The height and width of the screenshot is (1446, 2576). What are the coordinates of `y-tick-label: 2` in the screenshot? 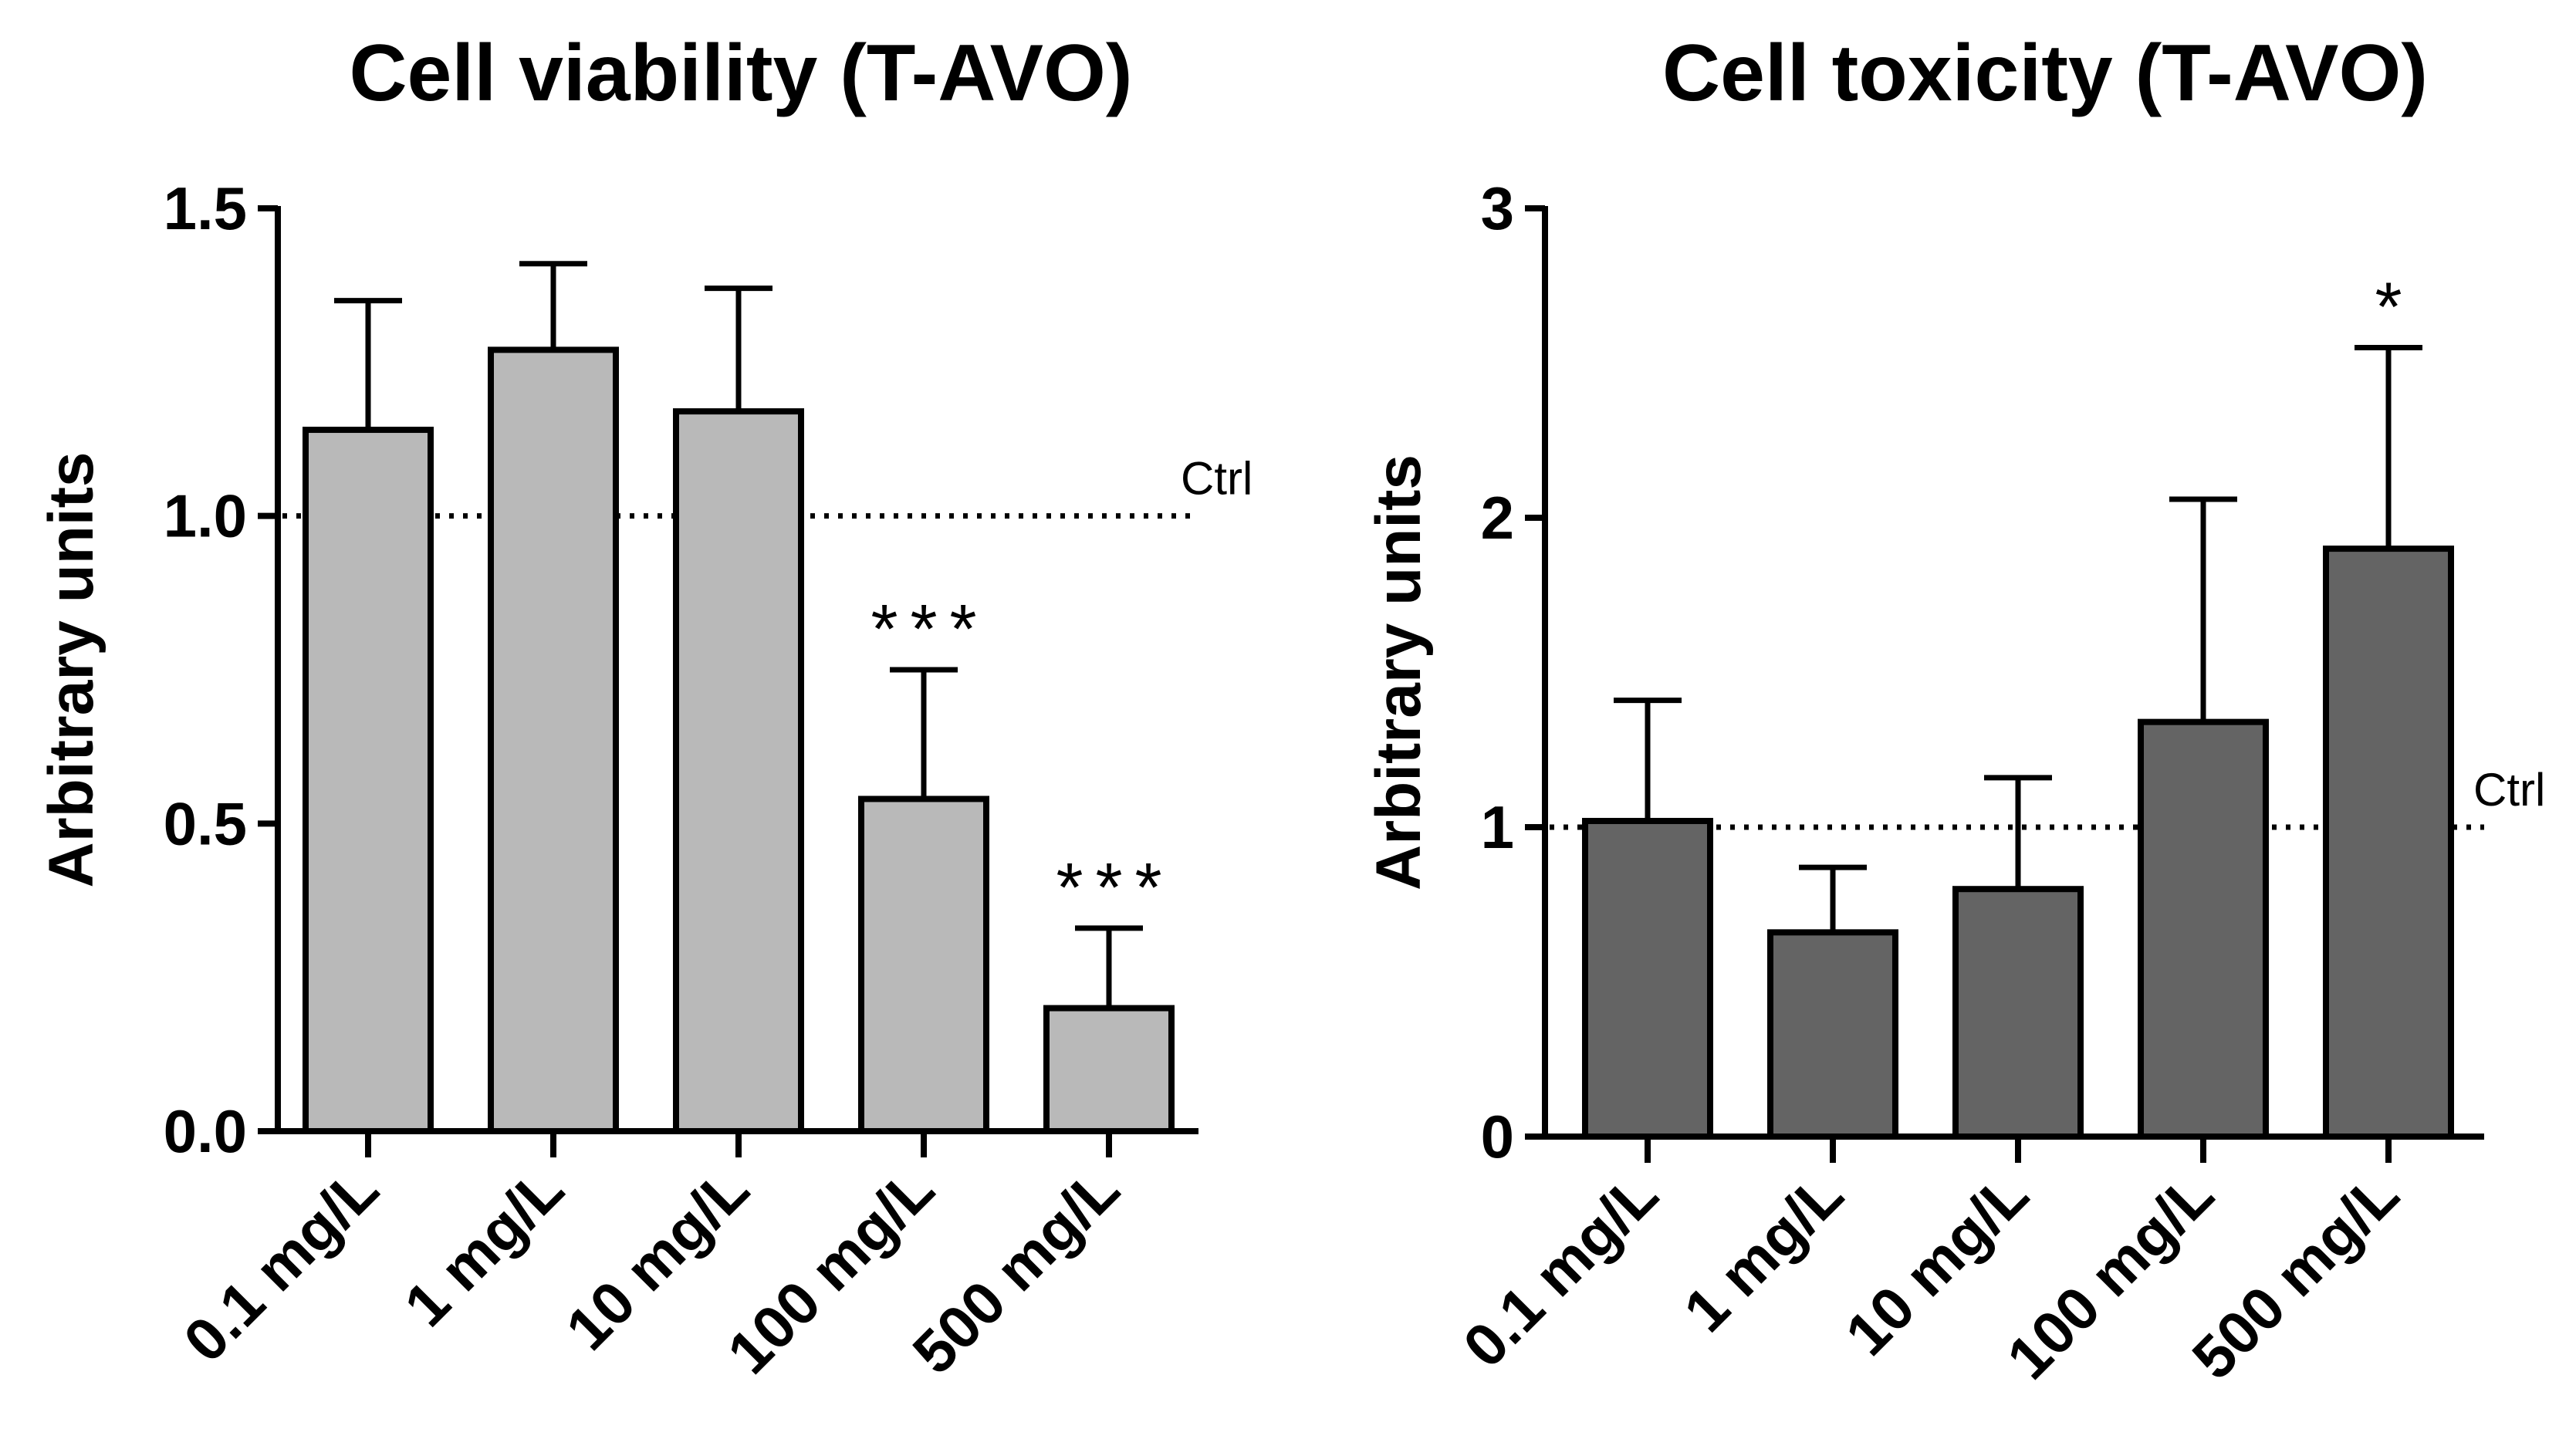 It's located at (1497, 518).